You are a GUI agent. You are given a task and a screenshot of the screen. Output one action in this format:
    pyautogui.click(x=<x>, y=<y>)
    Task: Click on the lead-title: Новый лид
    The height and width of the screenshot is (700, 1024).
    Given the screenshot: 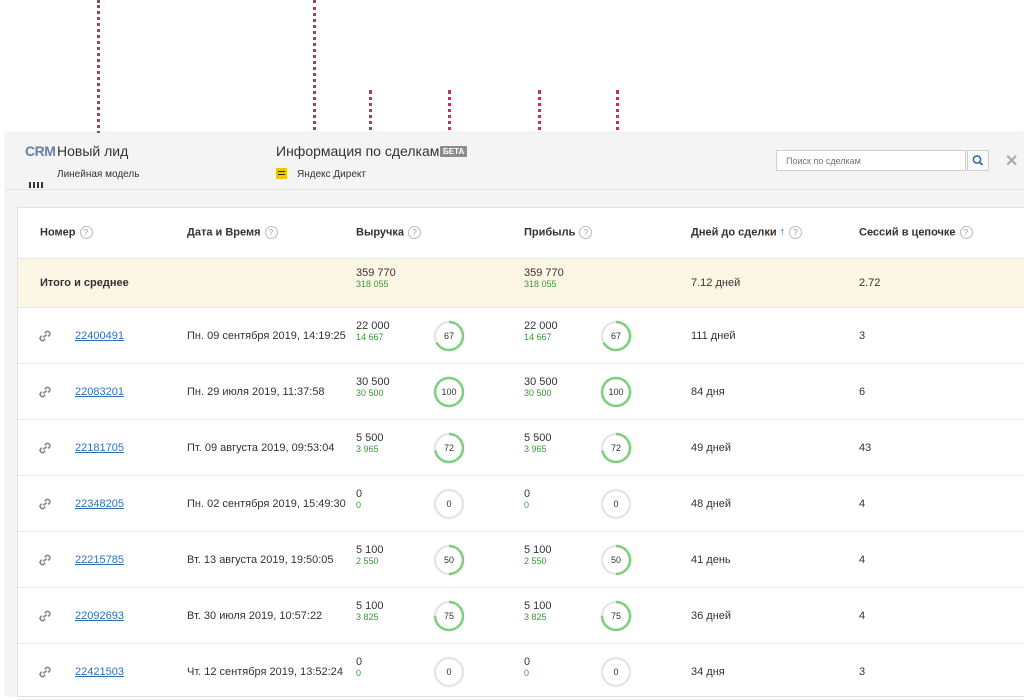 What is the action you would take?
    pyautogui.click(x=93, y=151)
    